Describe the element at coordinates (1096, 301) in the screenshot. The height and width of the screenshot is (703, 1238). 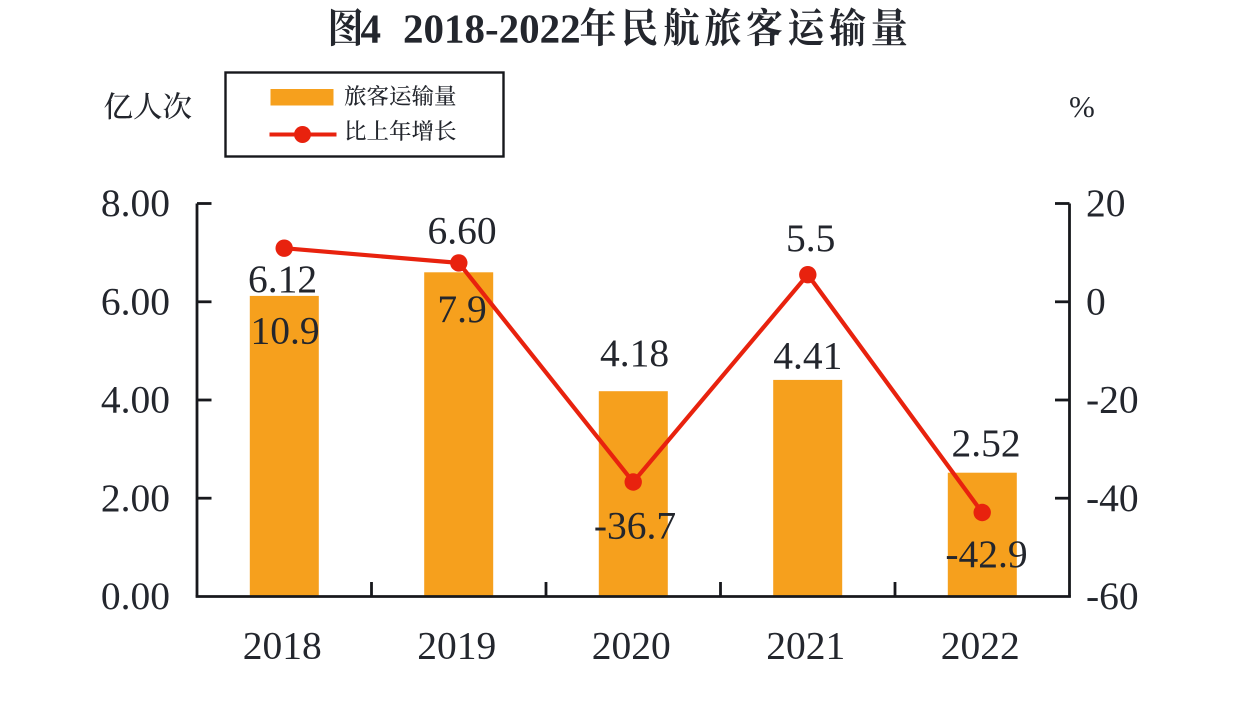
I see `svg-text: 0` at that location.